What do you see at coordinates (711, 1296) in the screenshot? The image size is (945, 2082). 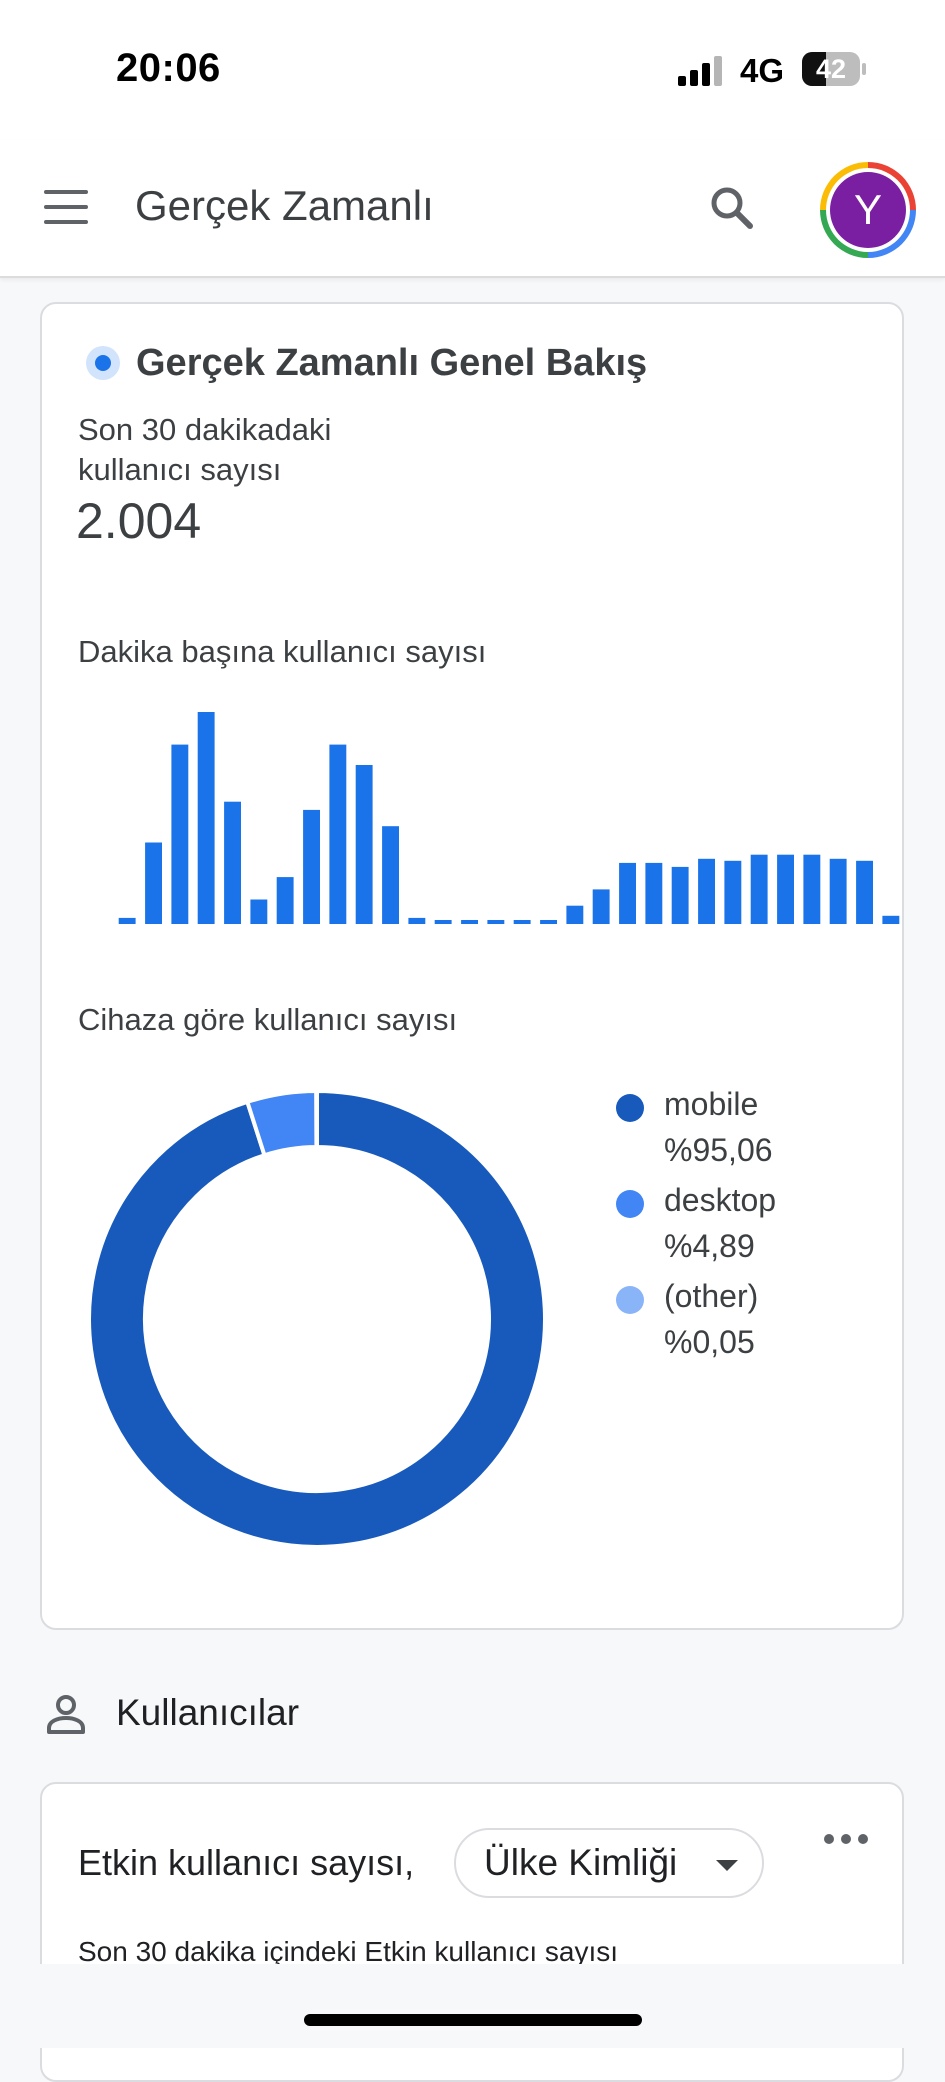 I see `legend-label: (other)` at bounding box center [711, 1296].